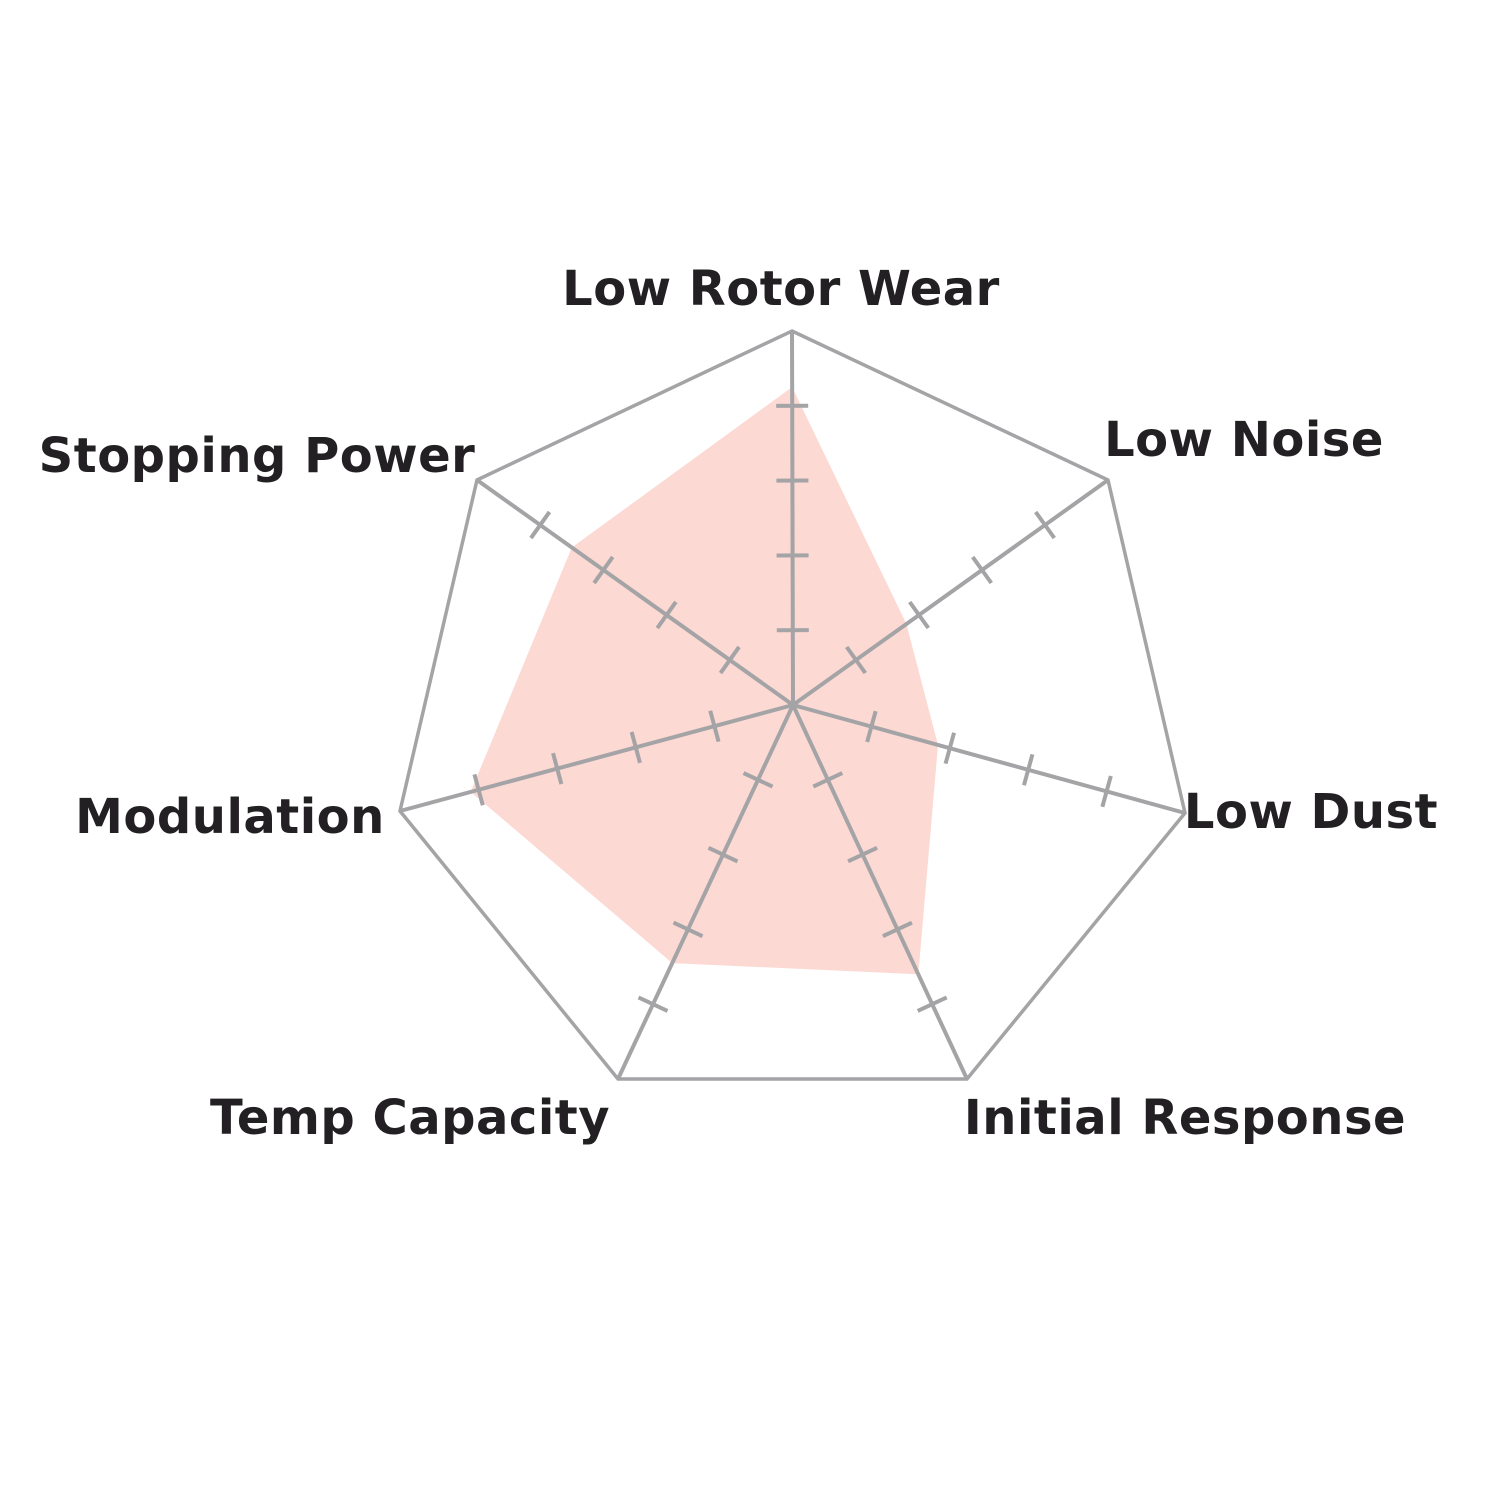 This screenshot has height=1500, width=1500. What do you see at coordinates (781, 289) in the screenshot?
I see `axis-label-low-rotor-wear: Low Rotor Wear` at bounding box center [781, 289].